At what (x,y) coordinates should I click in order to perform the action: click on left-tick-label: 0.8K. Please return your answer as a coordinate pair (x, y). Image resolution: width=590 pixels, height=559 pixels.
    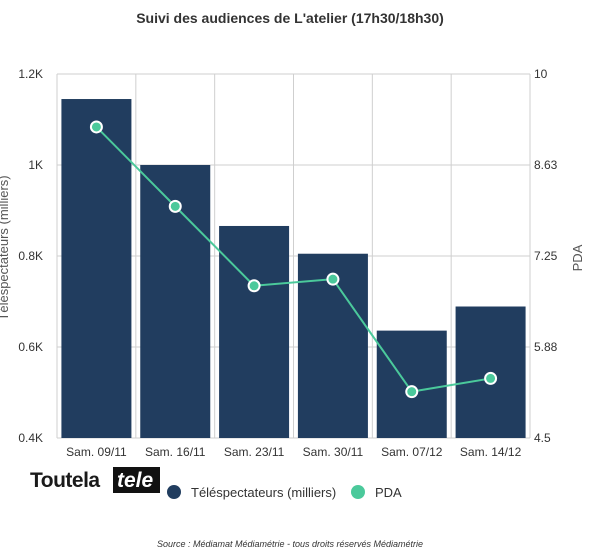
    Looking at the image, I should click on (30, 256).